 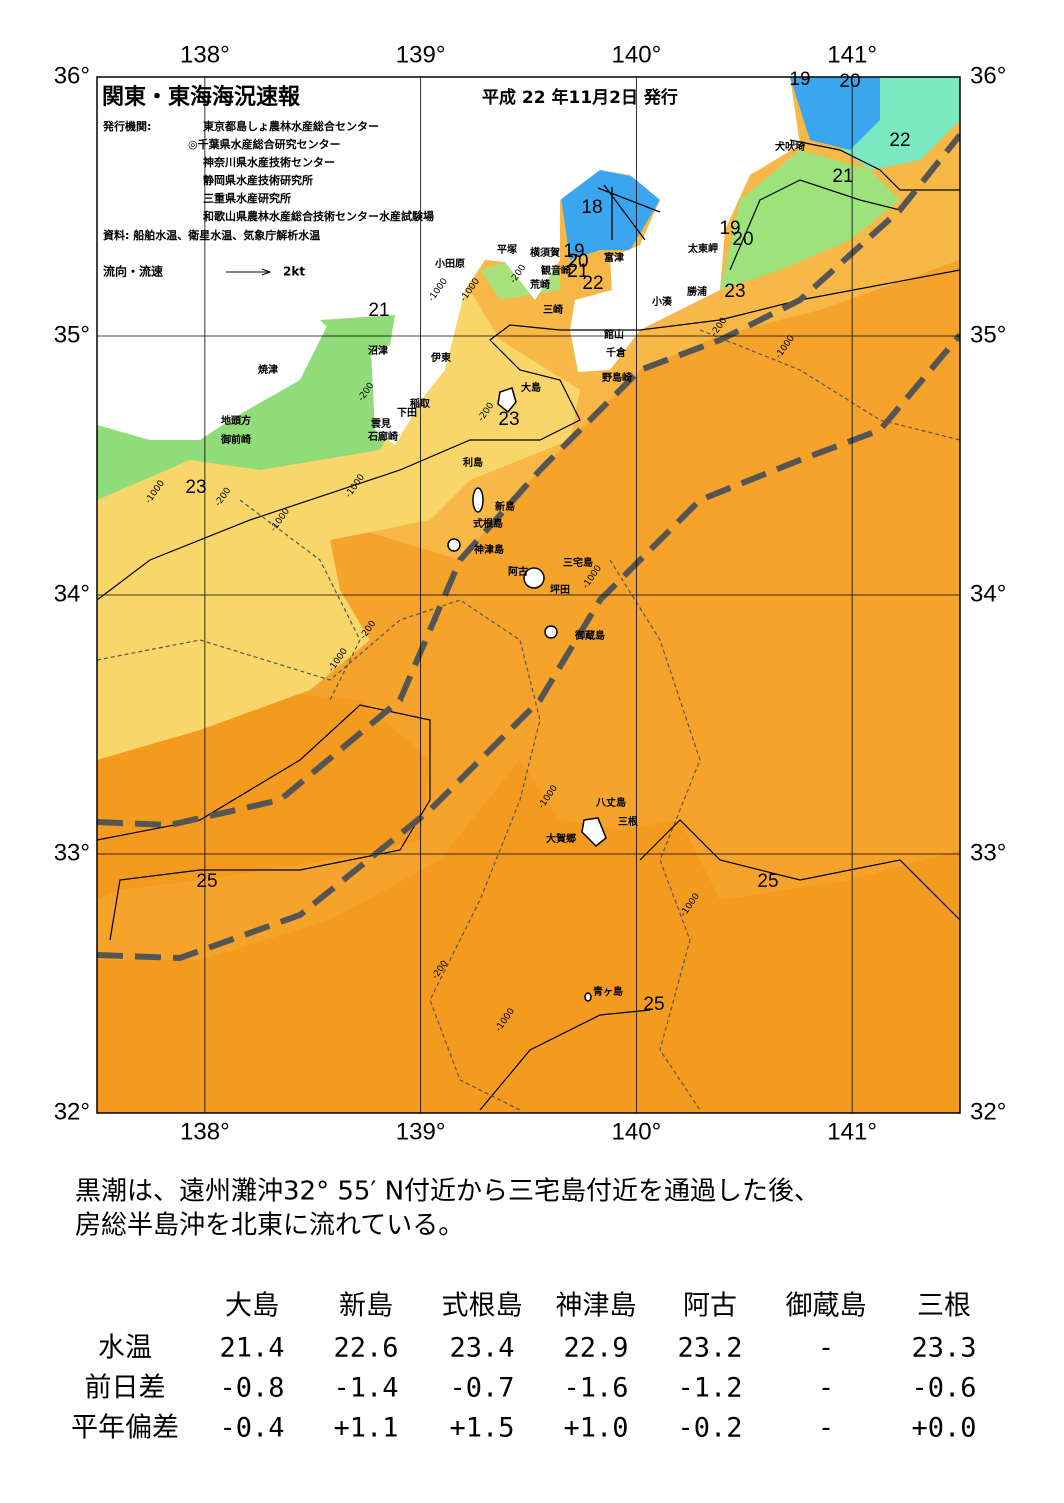 What do you see at coordinates (247, 198) in the screenshot?
I see `issuer: 三重県水産研究所` at bounding box center [247, 198].